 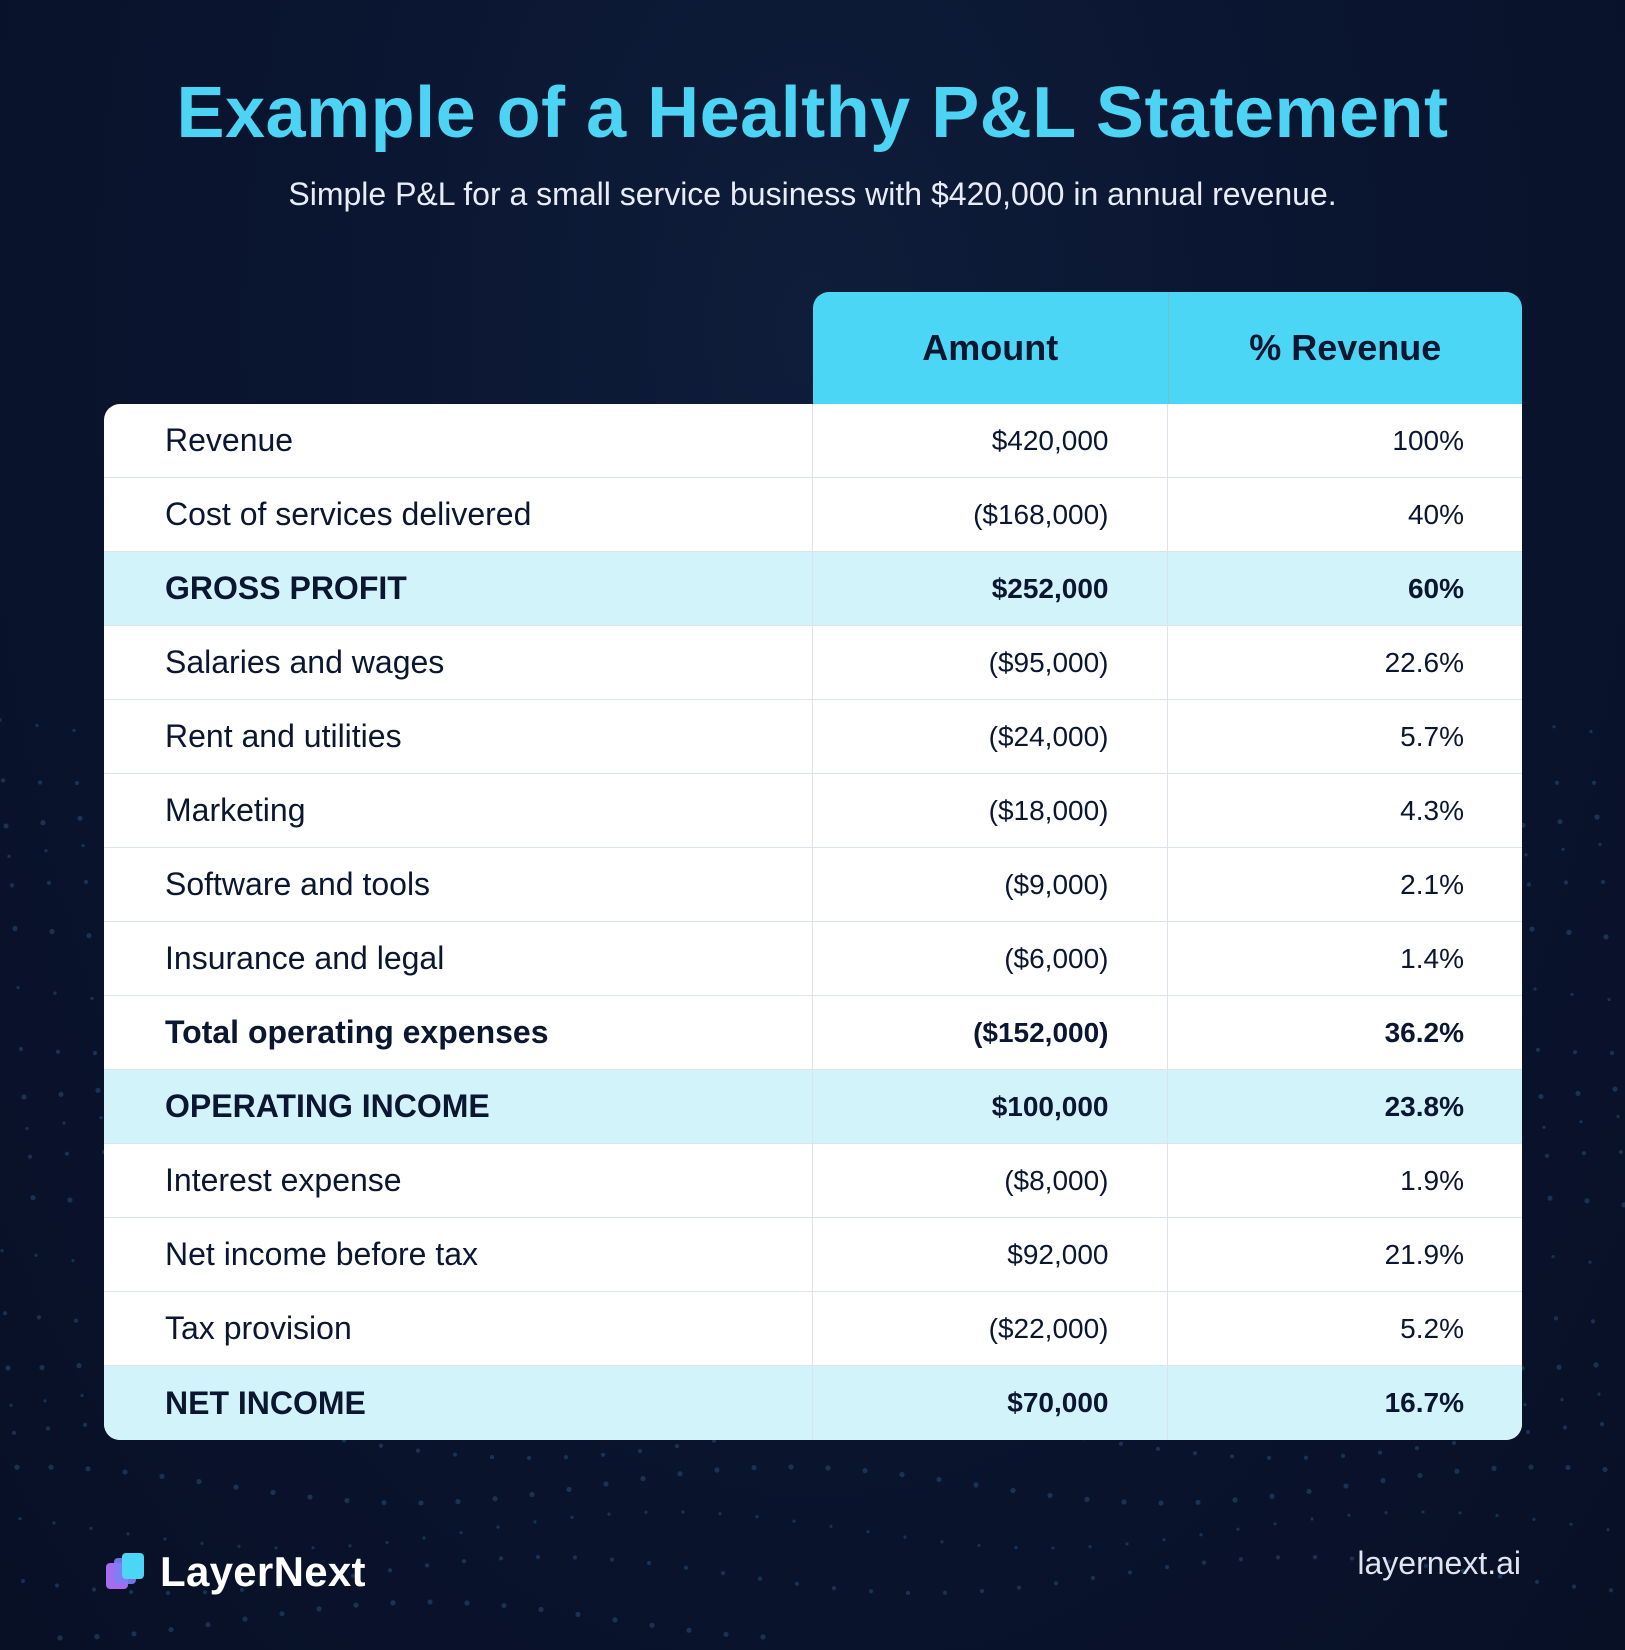 What do you see at coordinates (458, 440) in the screenshot?
I see `row-label: Revenue` at bounding box center [458, 440].